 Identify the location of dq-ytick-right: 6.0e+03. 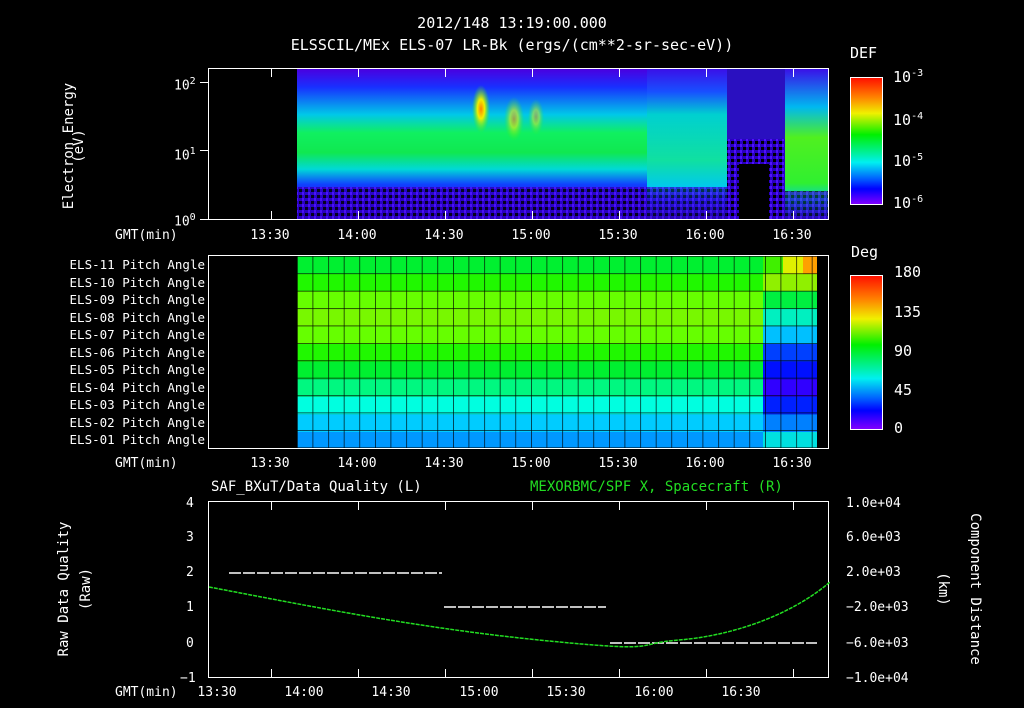
(873, 537).